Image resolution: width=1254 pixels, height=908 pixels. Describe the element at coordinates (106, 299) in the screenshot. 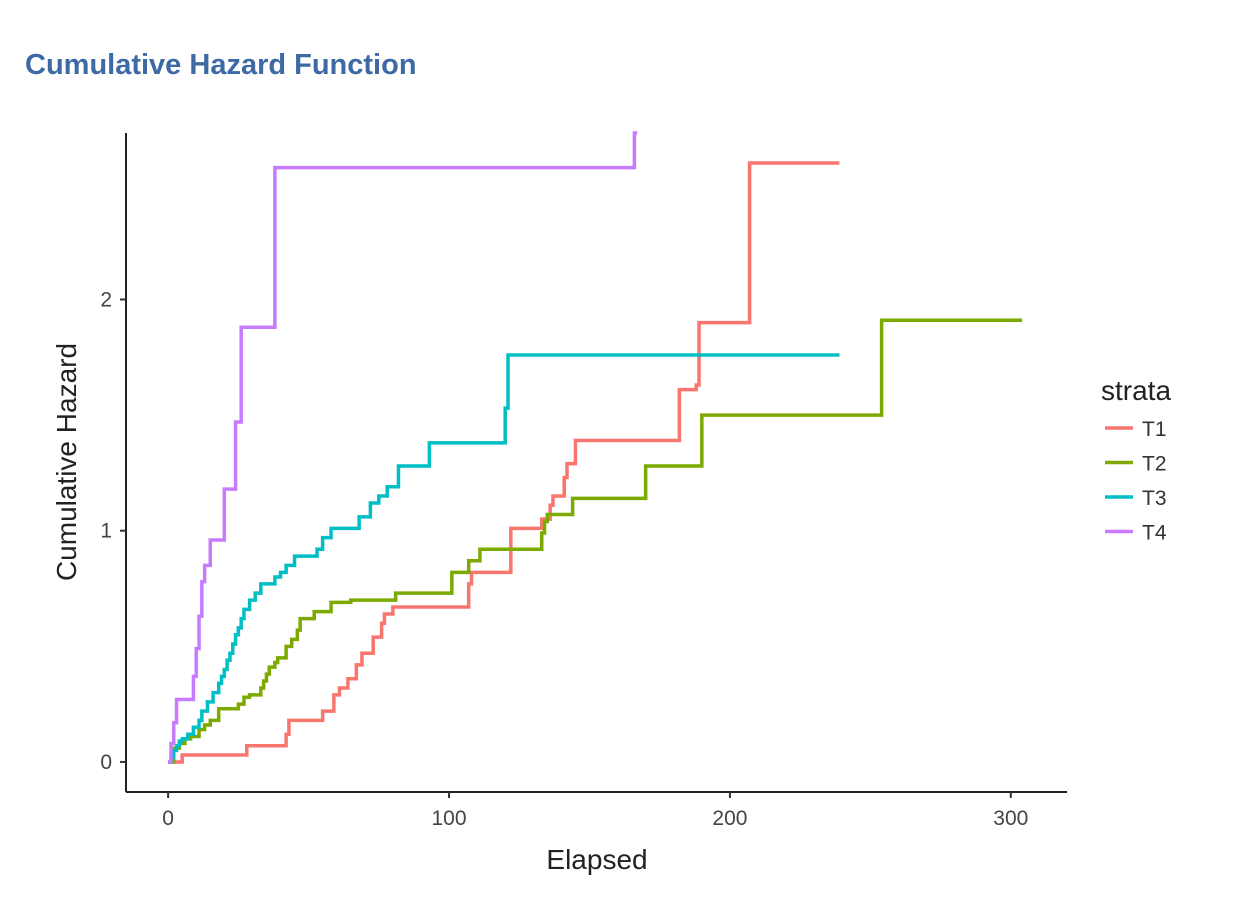

I see `y-tick-label: 2` at that location.